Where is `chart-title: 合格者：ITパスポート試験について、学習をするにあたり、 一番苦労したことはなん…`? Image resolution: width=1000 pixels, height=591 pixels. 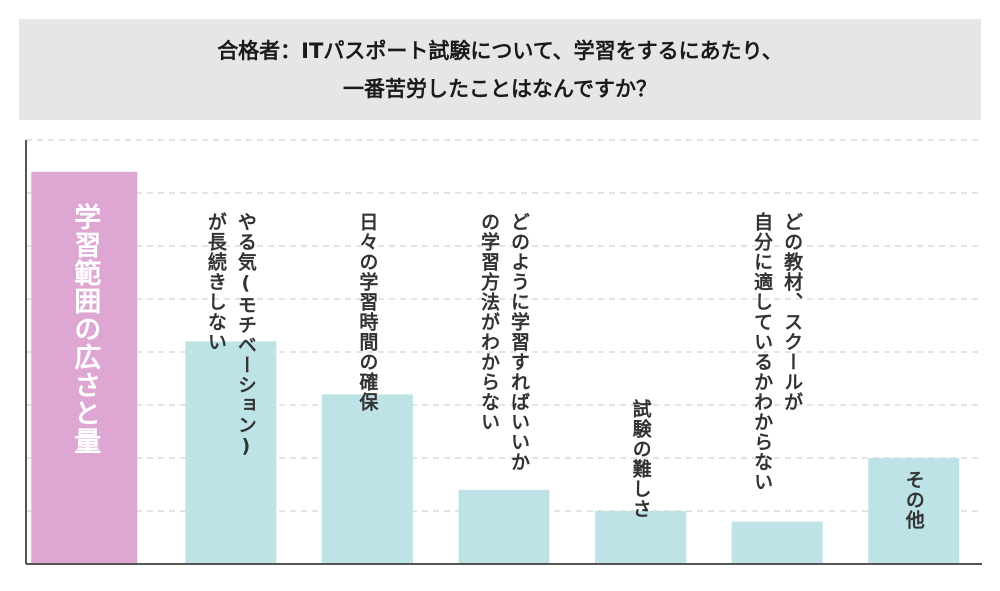
chart-title: 合格者：ITパスポート試験について、学習をするにあたり、 一番苦労したことはなん… is located at coordinates (500, 69).